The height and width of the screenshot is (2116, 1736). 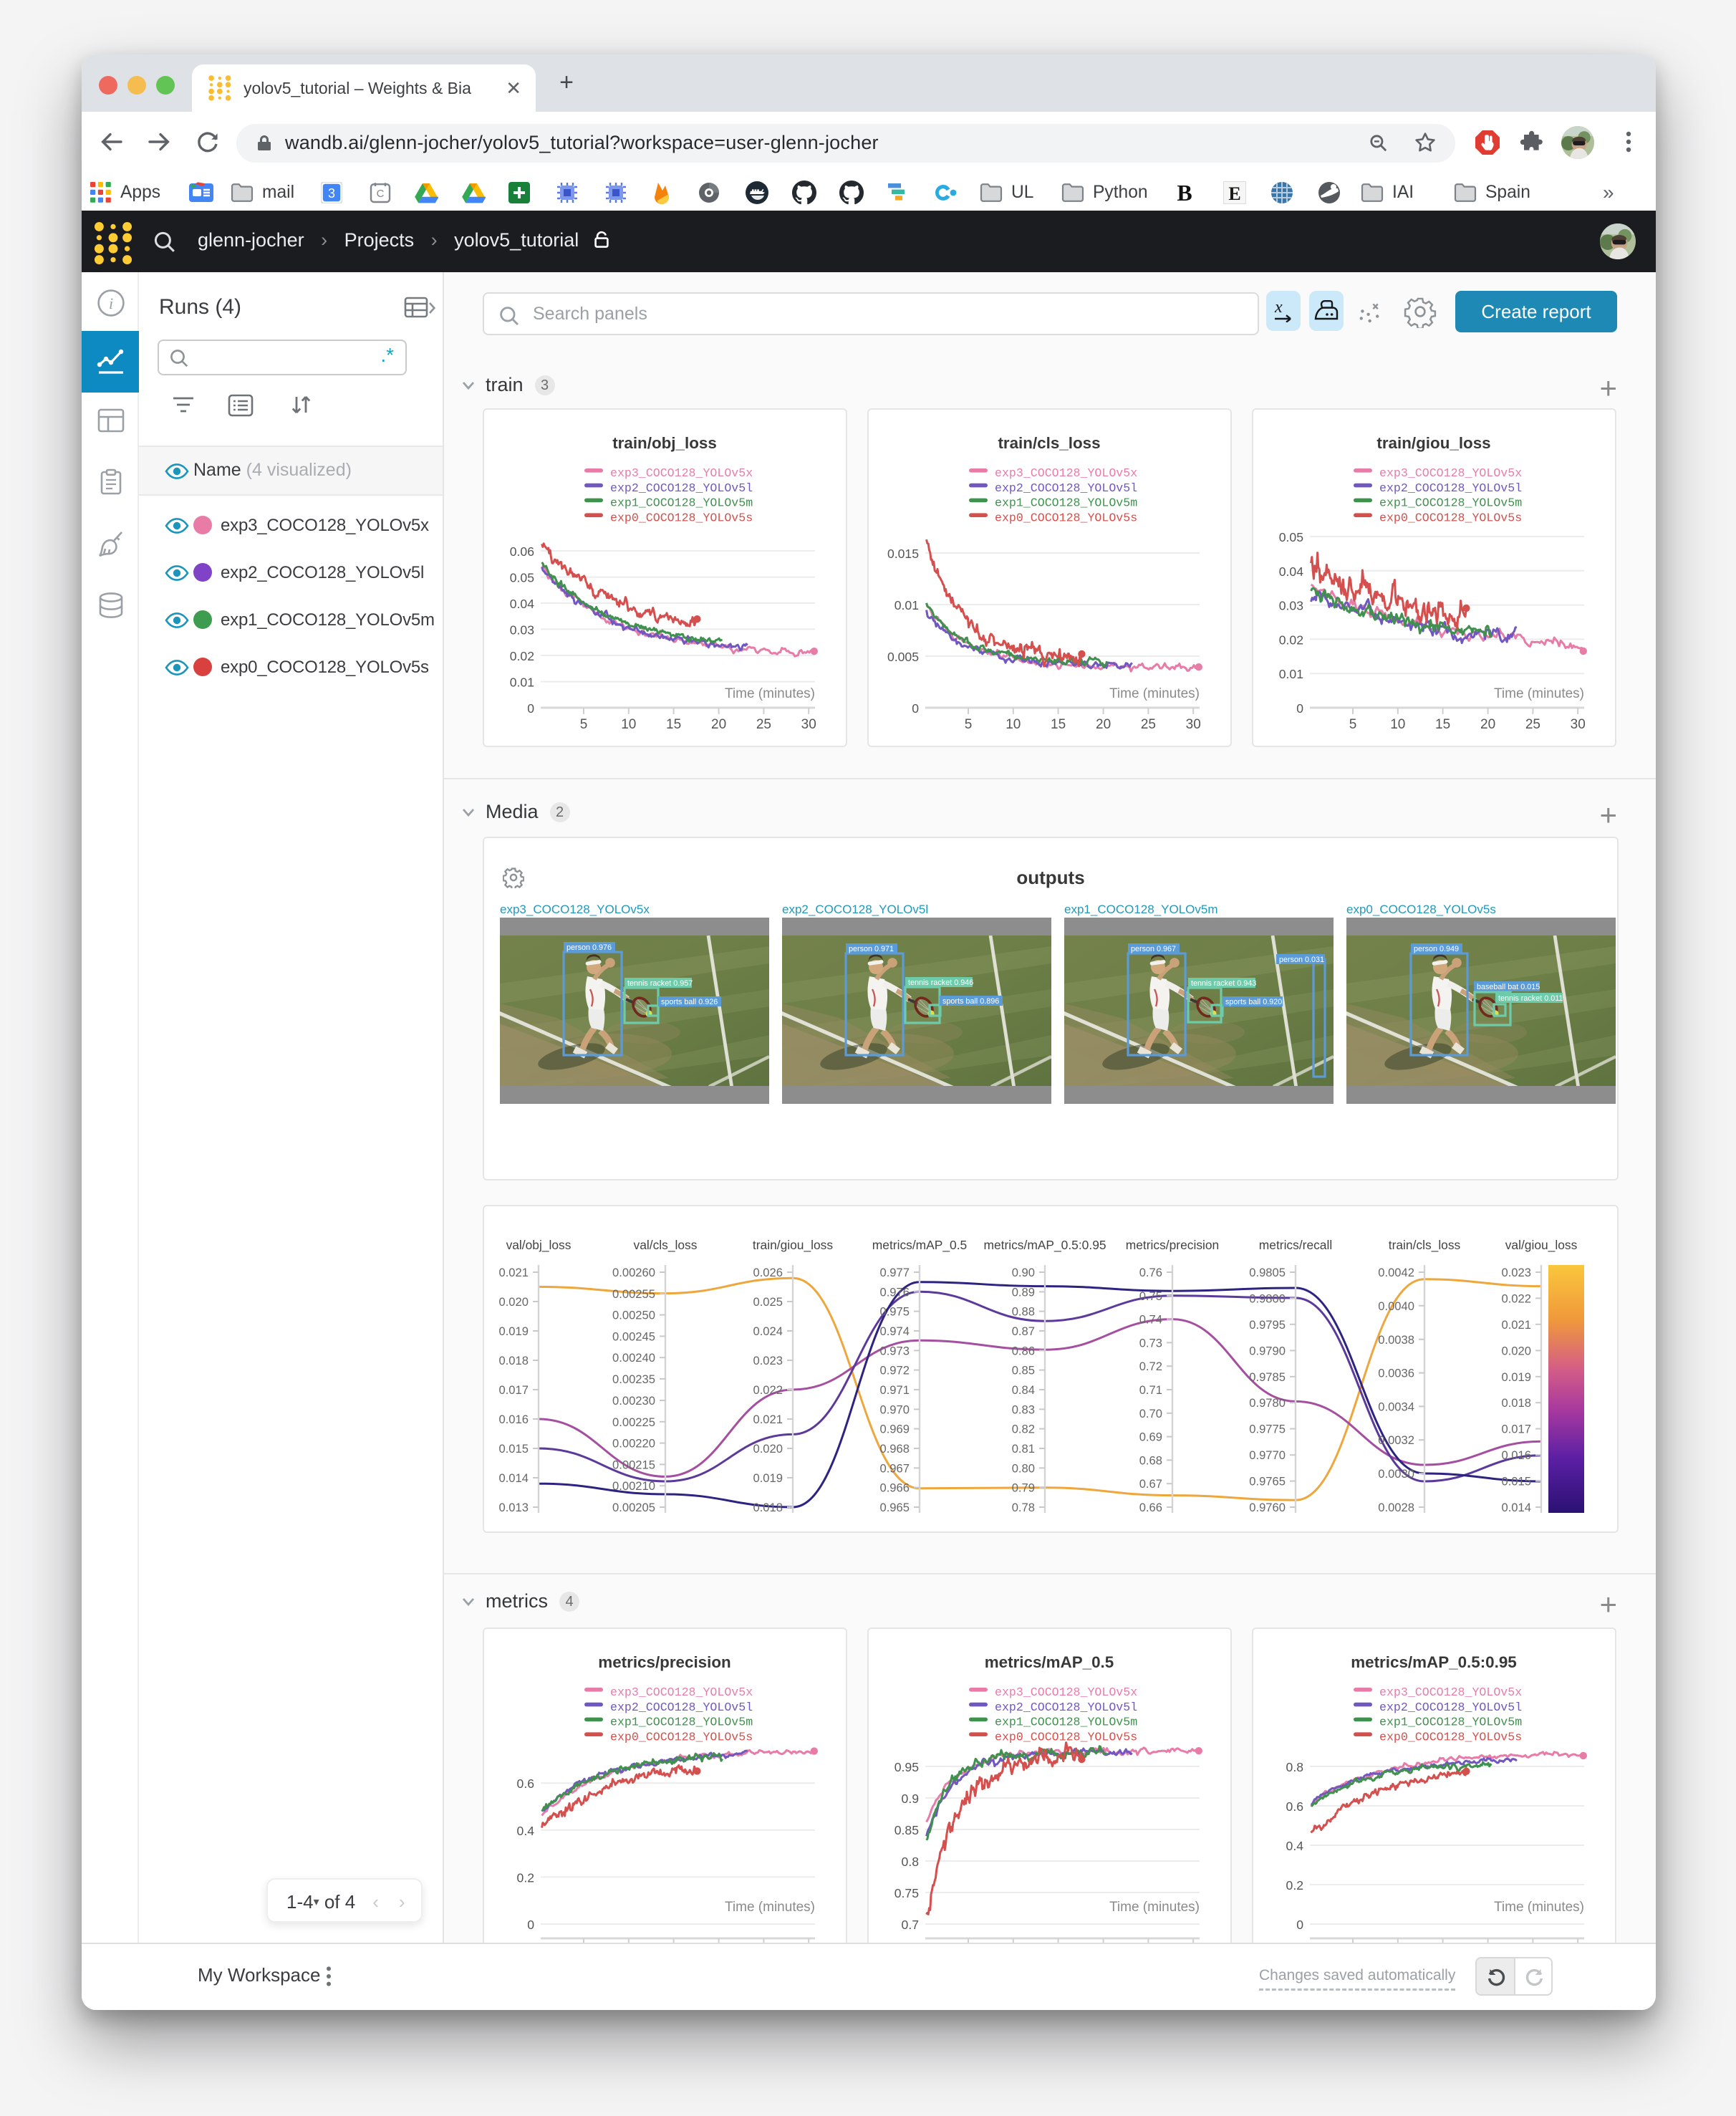 What do you see at coordinates (940, 982) in the screenshot?
I see `svg-text: tennis racket 0.946` at bounding box center [940, 982].